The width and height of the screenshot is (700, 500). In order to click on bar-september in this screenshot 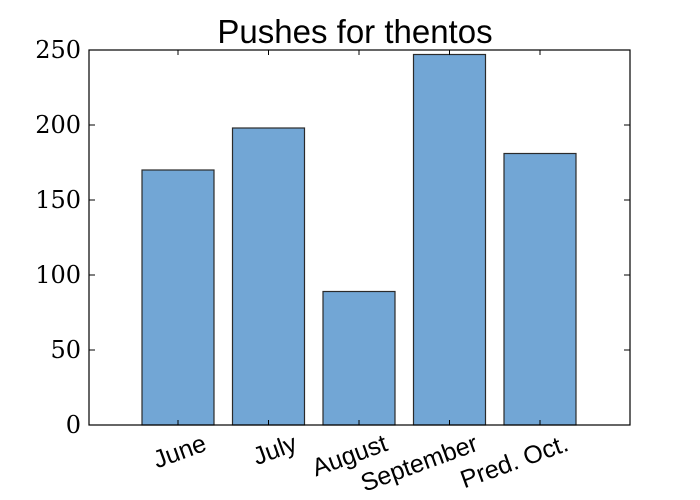, I will do `click(449, 239)`.